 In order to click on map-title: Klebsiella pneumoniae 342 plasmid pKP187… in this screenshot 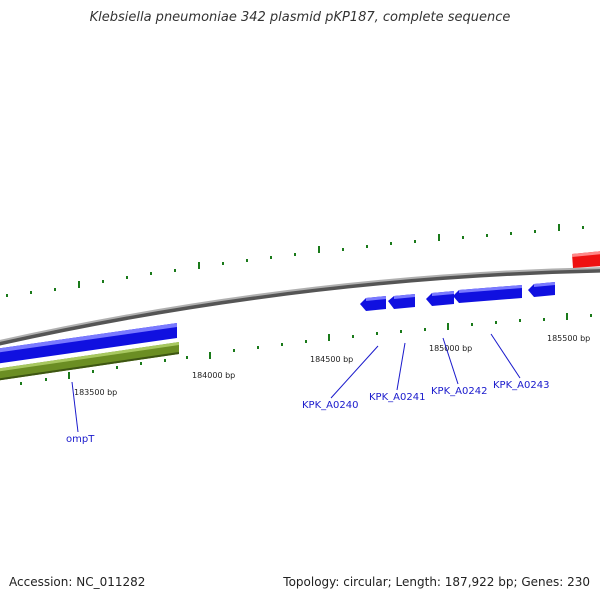, I will do `click(300, 17)`.